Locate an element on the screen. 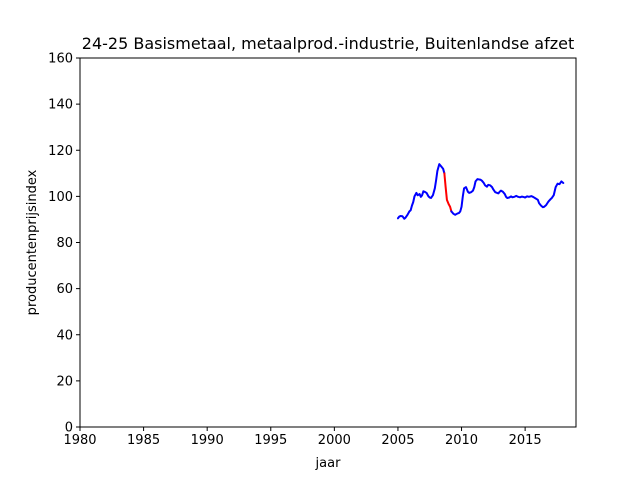 This screenshot has height=480, width=640. x-tick-label: 2005 is located at coordinates (397, 440).